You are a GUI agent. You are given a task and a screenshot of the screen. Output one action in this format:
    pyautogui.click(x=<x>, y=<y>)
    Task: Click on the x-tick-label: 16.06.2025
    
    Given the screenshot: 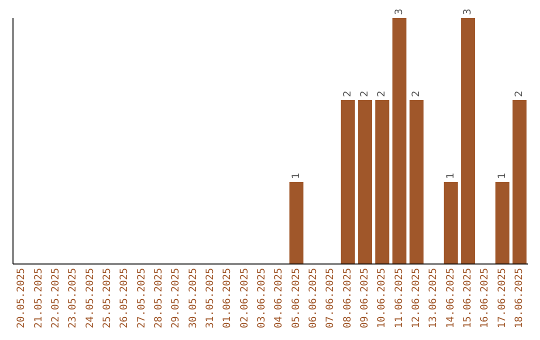 What is the action you would take?
    pyautogui.click(x=485, y=298)
    